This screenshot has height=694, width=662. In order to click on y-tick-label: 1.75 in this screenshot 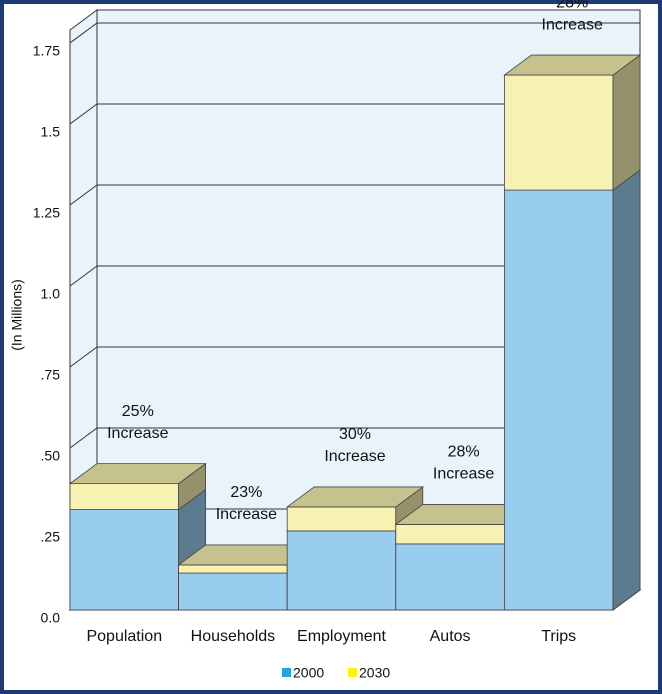, I will do `click(46, 51)`.